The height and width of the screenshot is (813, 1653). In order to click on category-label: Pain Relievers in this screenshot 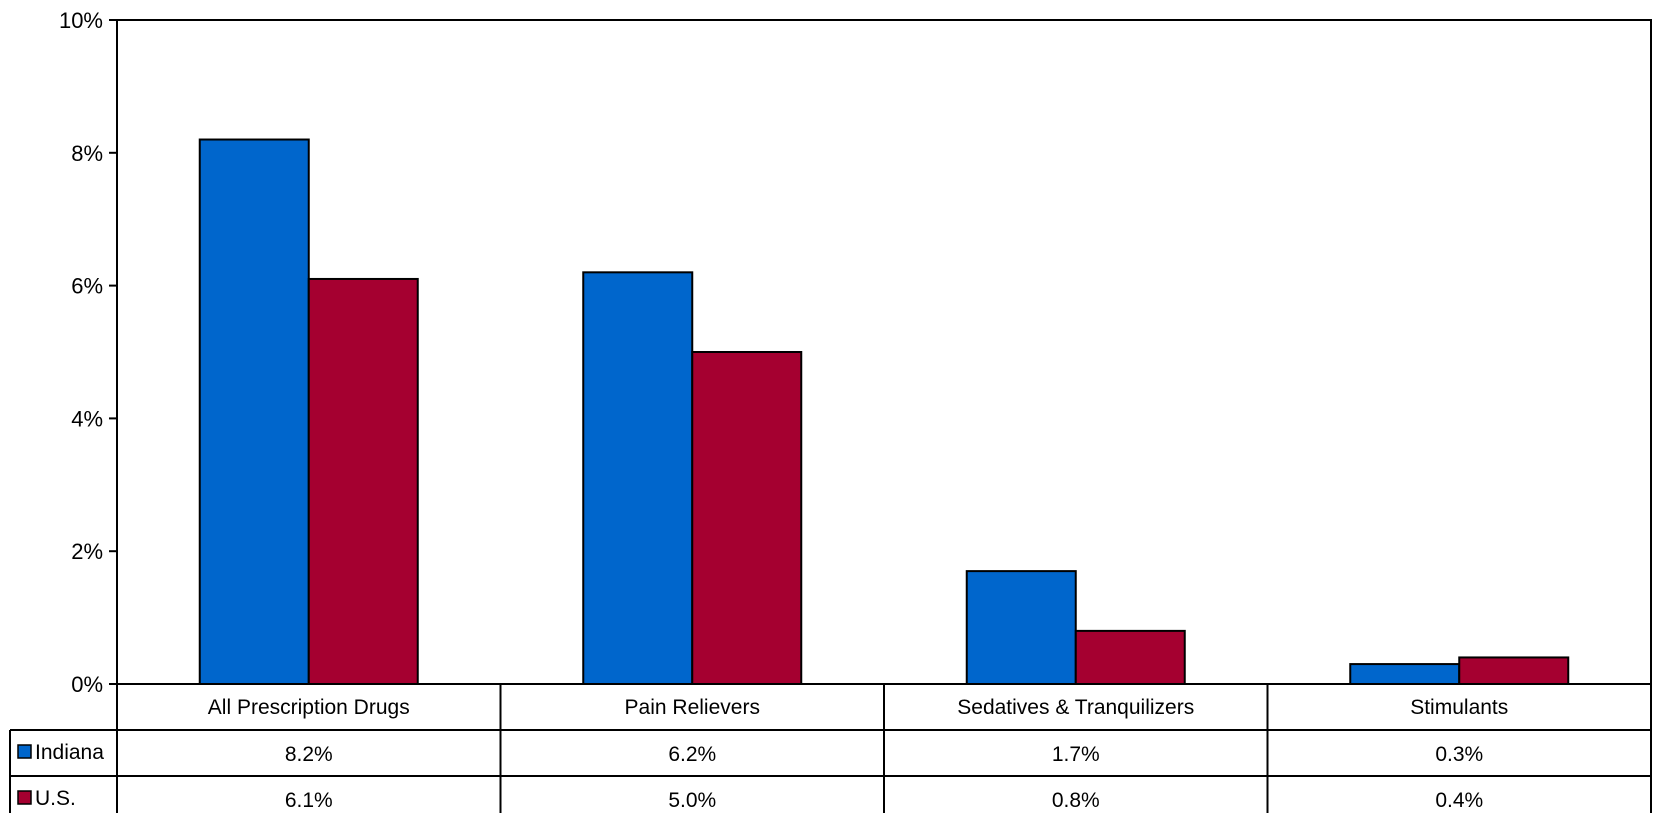, I will do `click(692, 707)`.